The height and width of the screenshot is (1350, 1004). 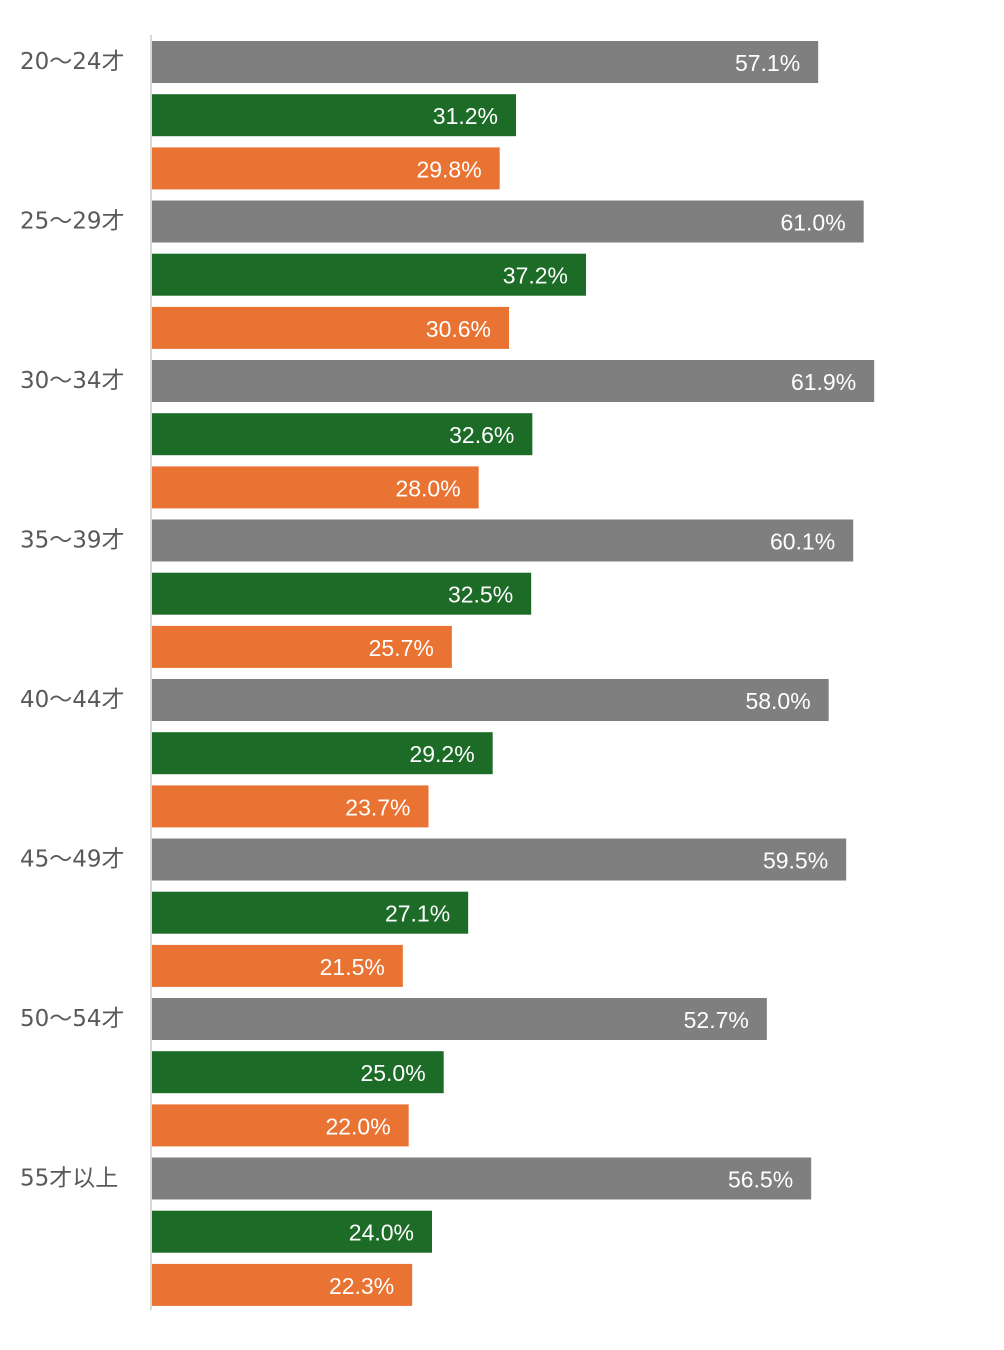 What do you see at coordinates (72, 1019) in the screenshot?
I see `category-label: 50〜54才` at bounding box center [72, 1019].